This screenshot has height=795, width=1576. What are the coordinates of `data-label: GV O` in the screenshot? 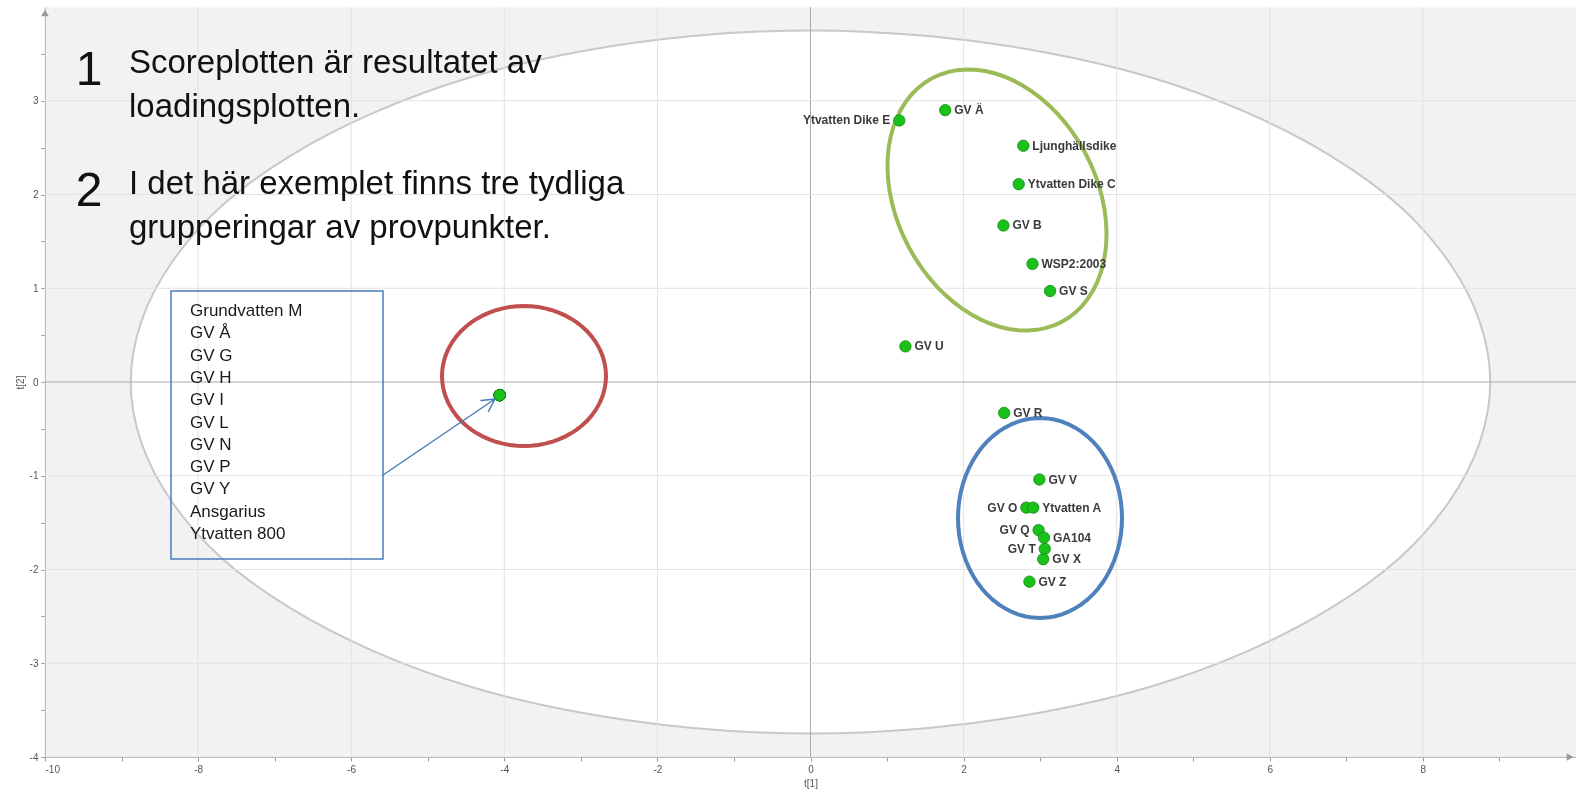 It's located at (1002, 507).